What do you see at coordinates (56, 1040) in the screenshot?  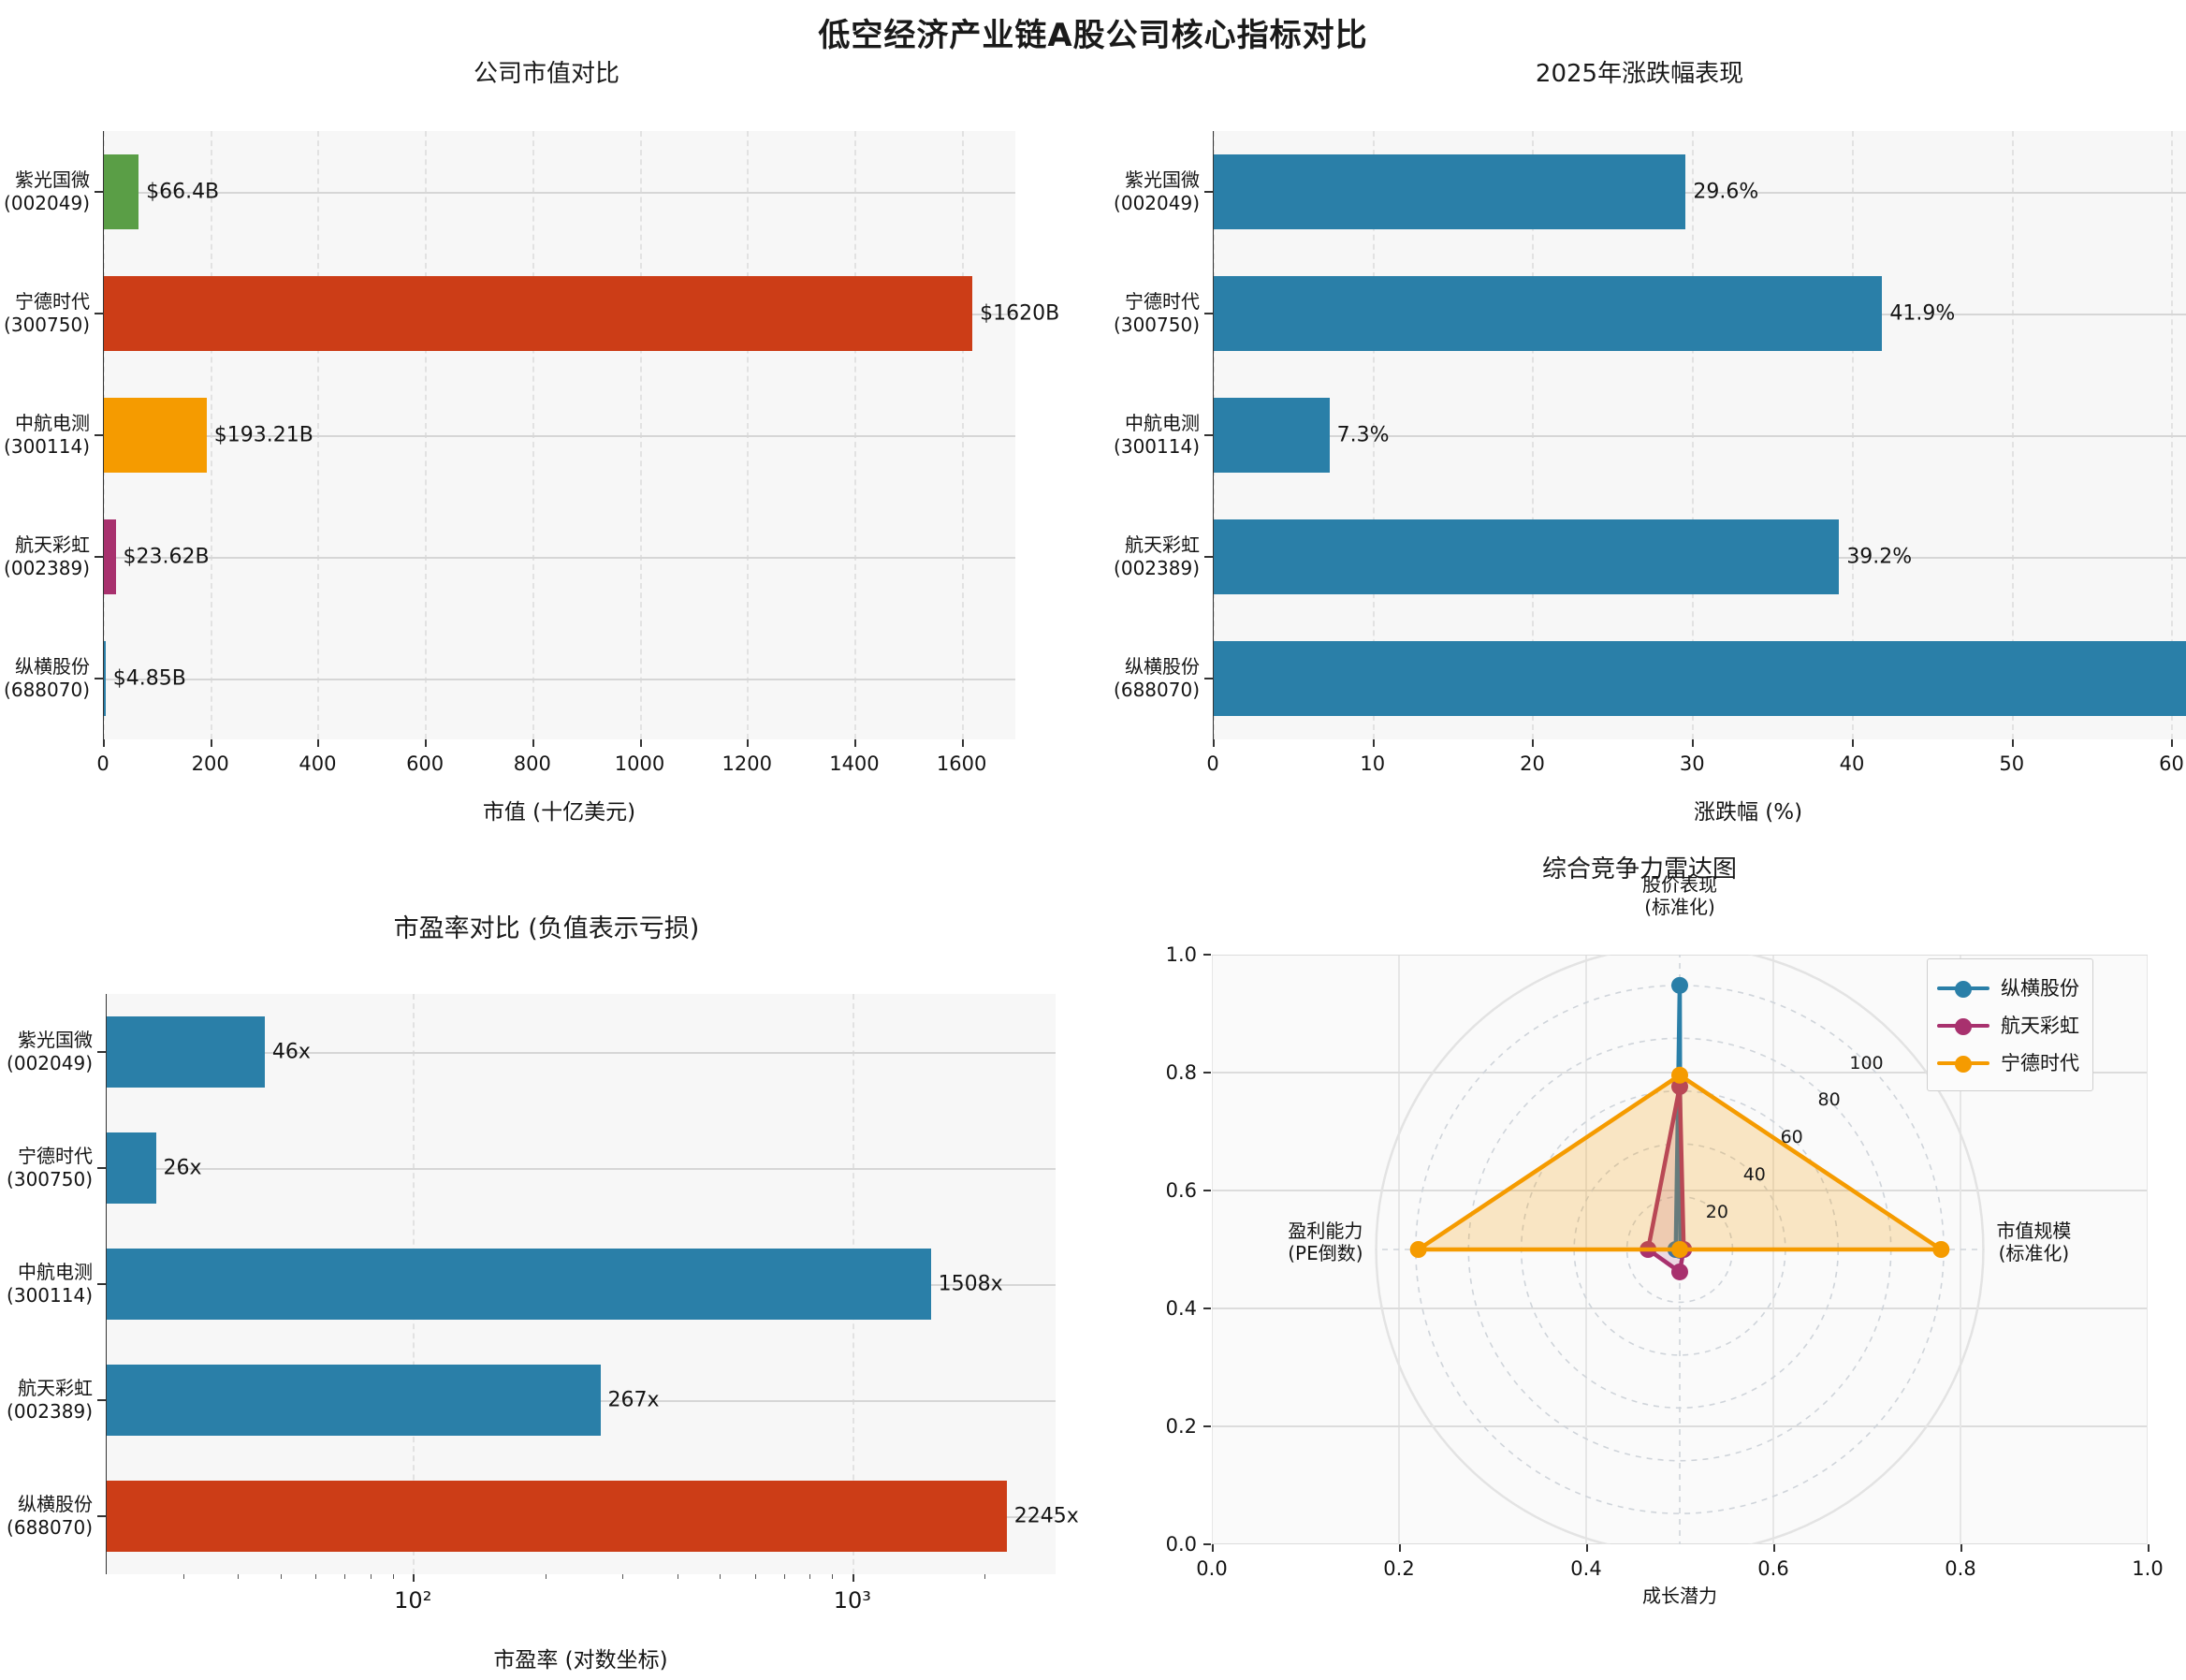 I see `category-label-name: 紫光国微` at bounding box center [56, 1040].